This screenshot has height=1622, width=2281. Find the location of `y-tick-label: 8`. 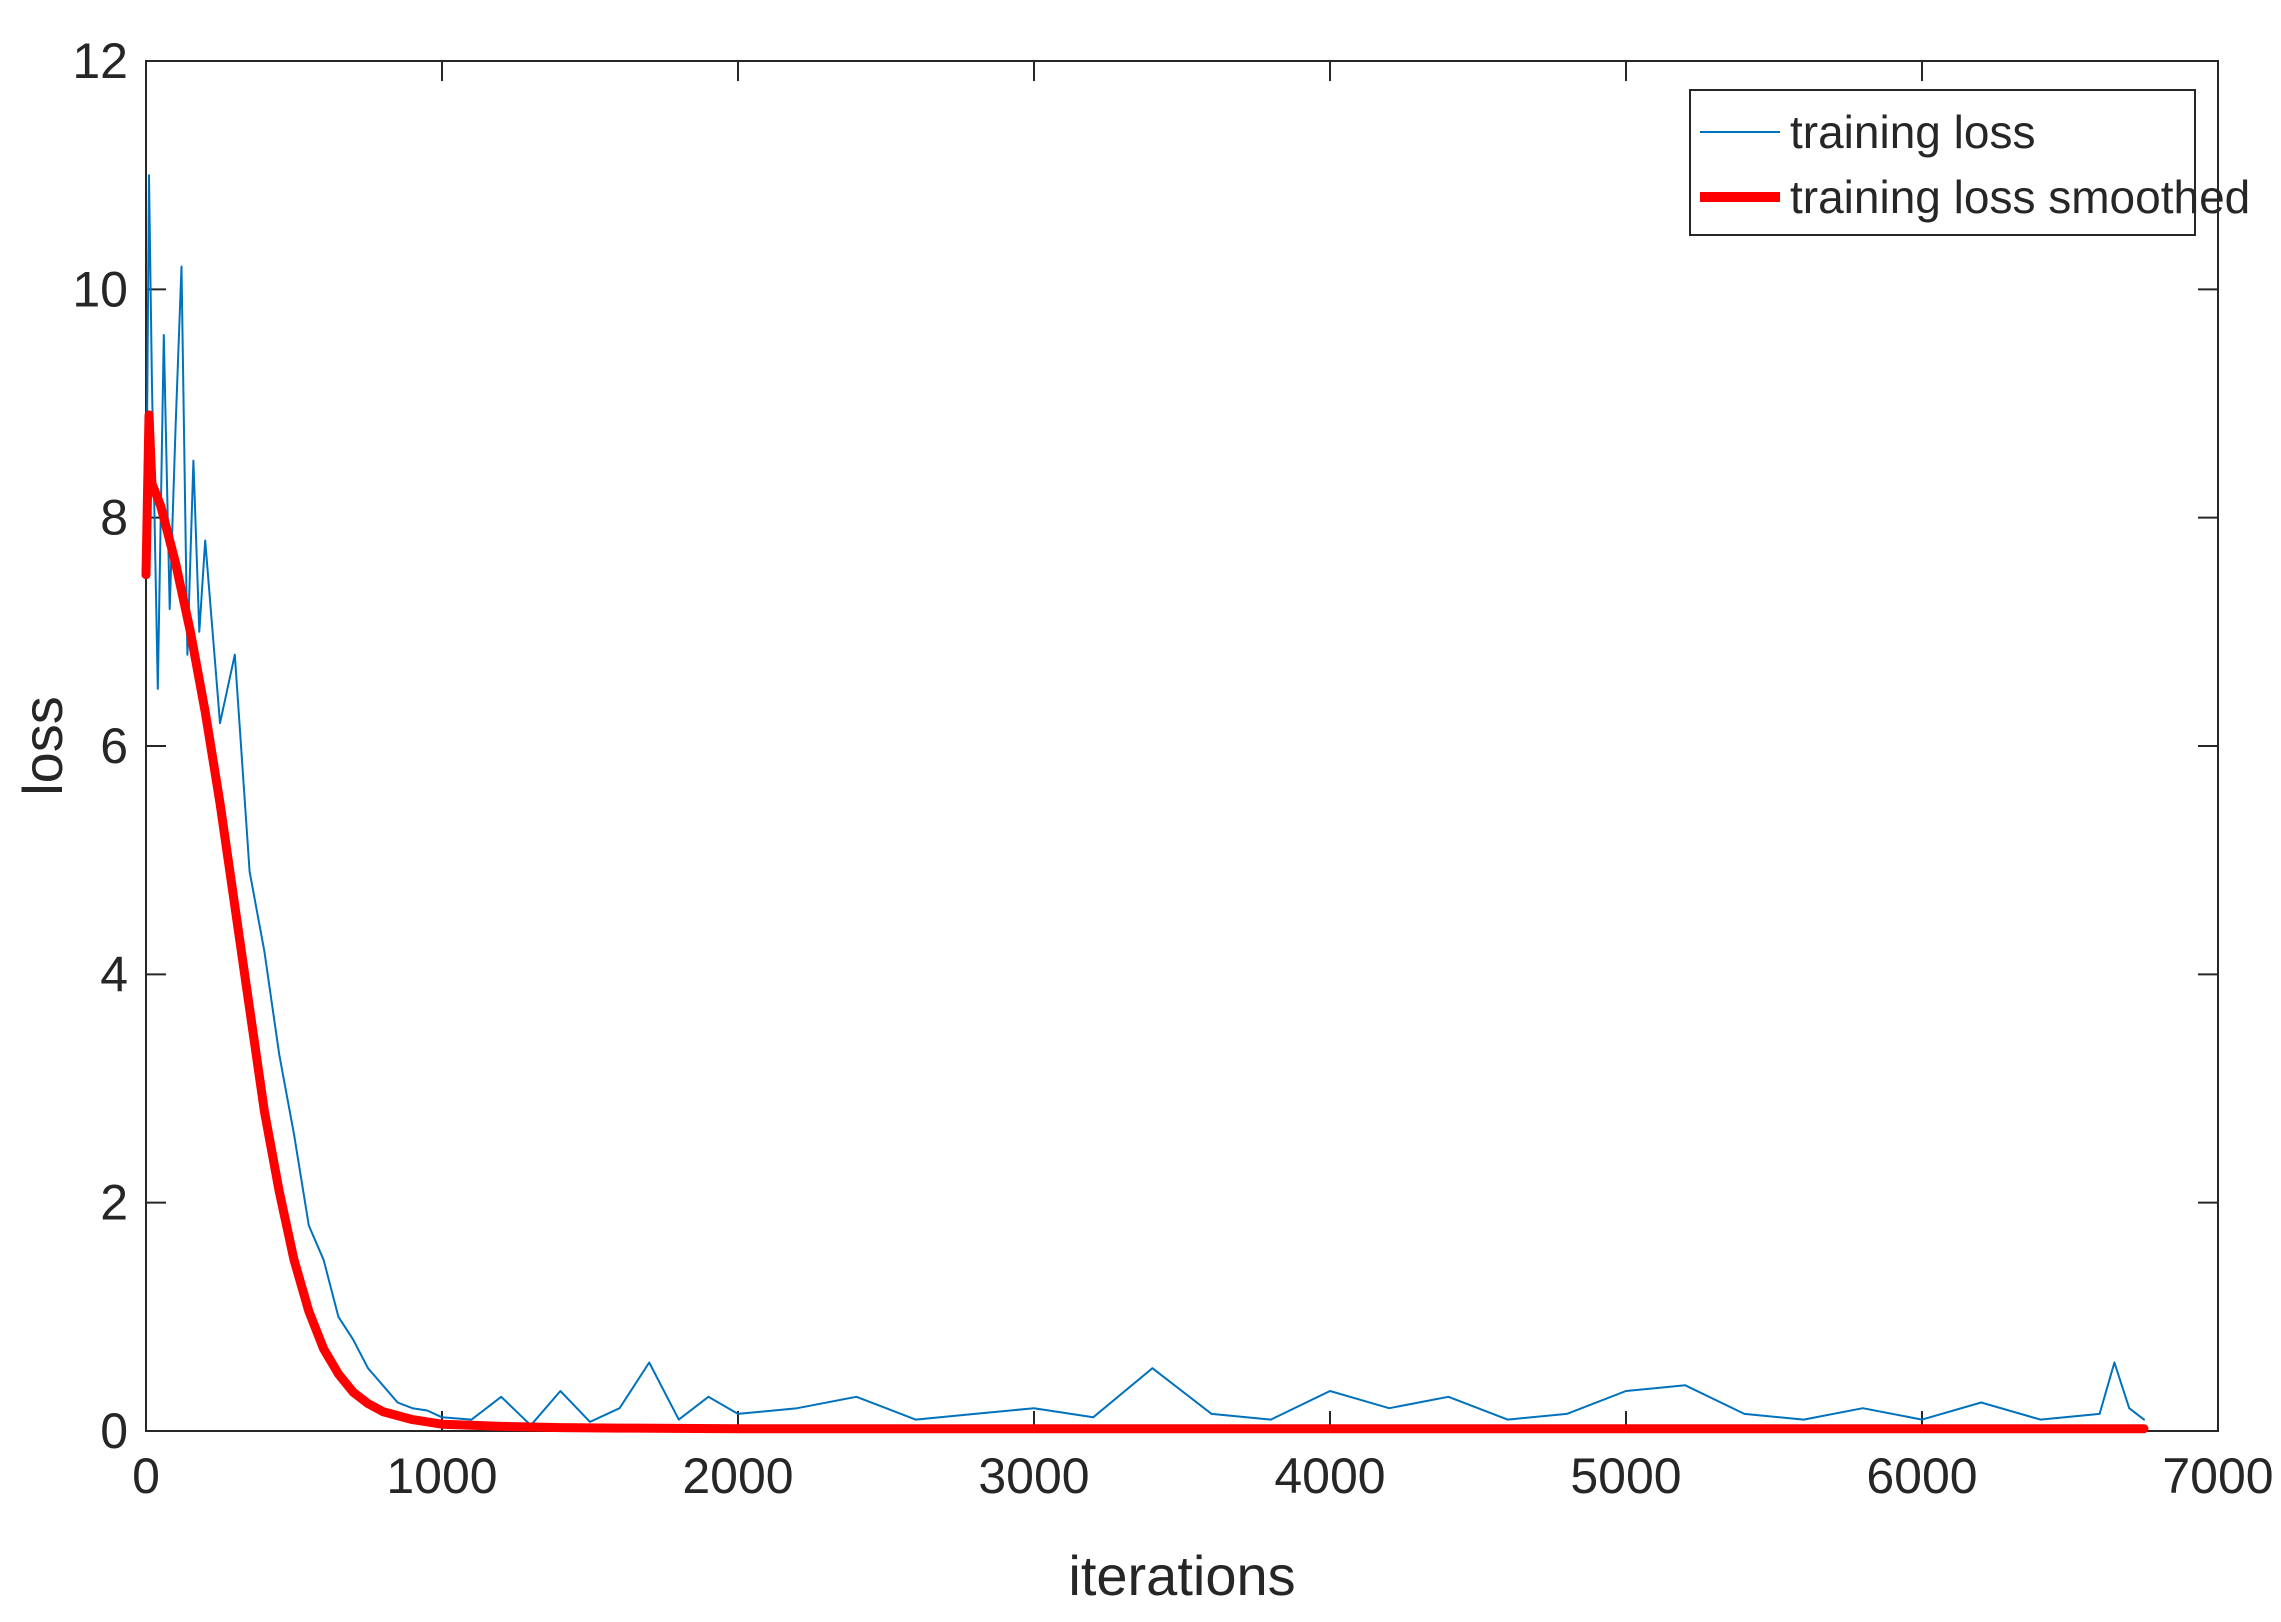

y-tick-label: 8 is located at coordinates (114, 518).